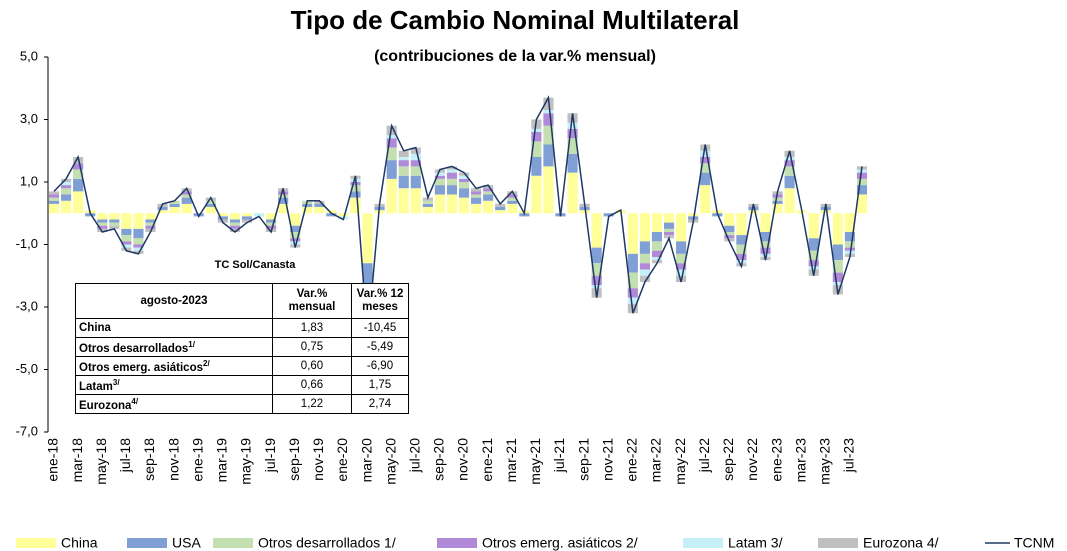 The image size is (1067, 551). Describe the element at coordinates (515, 20) in the screenshot. I see `chart-title: Tipo de Cambio Nominal Multilateral` at that location.